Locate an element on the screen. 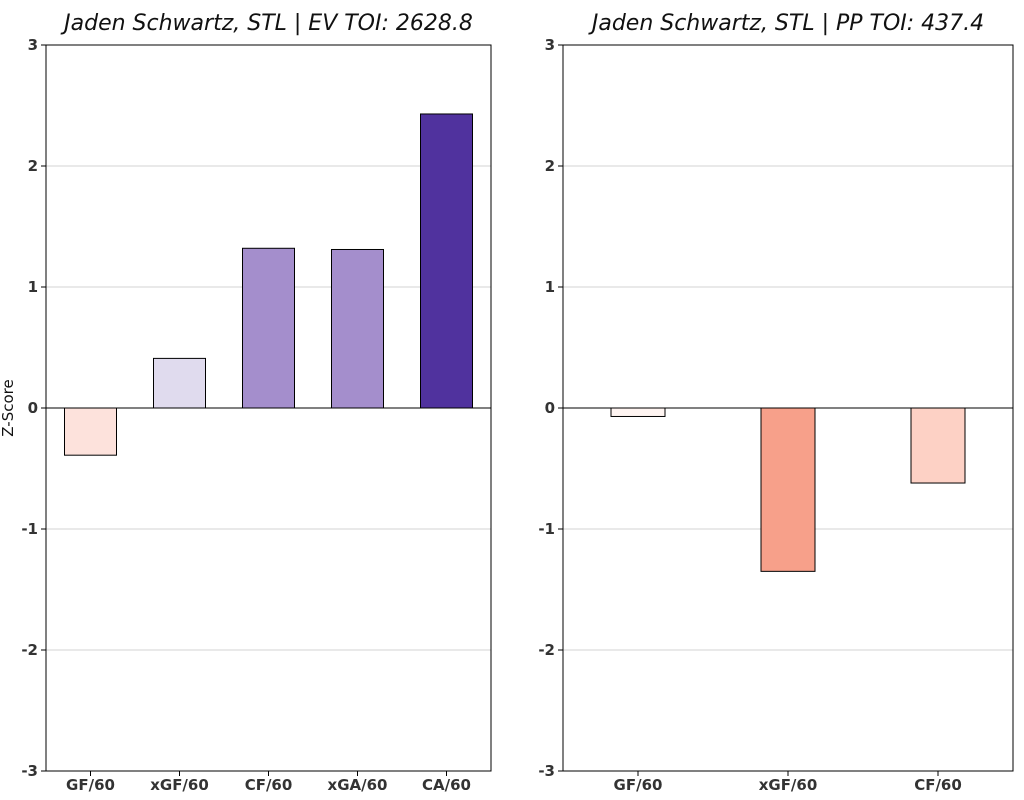  x-tick-label: CA/60 is located at coordinates (446, 785).